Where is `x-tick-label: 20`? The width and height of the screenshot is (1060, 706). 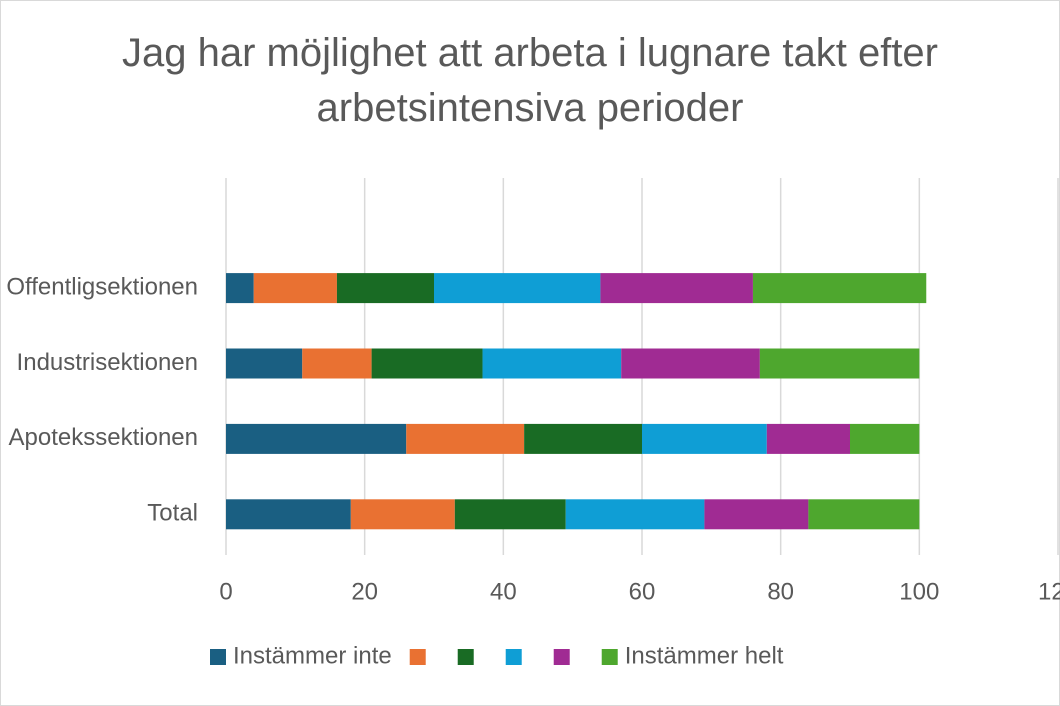
x-tick-label: 20 is located at coordinates (364, 591).